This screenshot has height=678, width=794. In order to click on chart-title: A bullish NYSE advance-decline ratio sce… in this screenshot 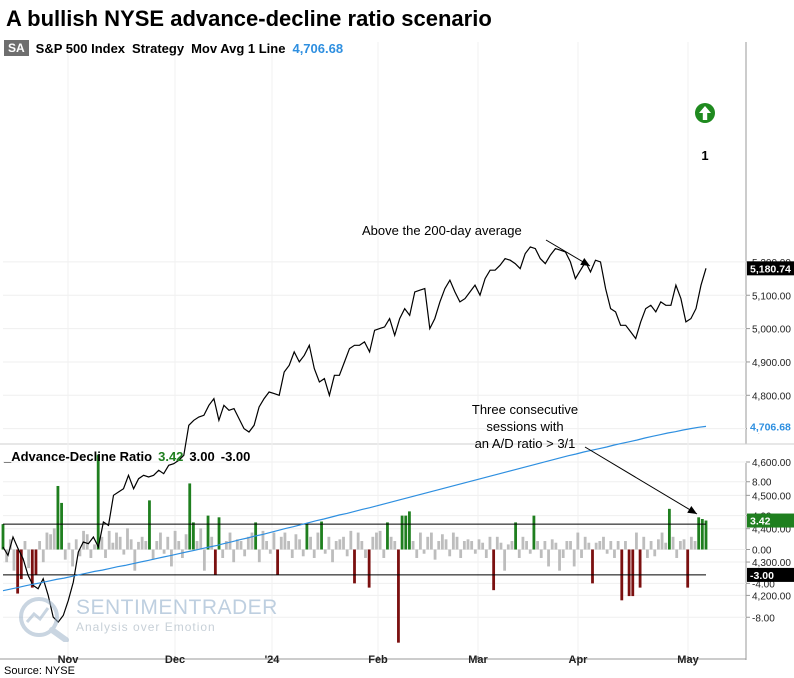, I will do `click(249, 18)`.